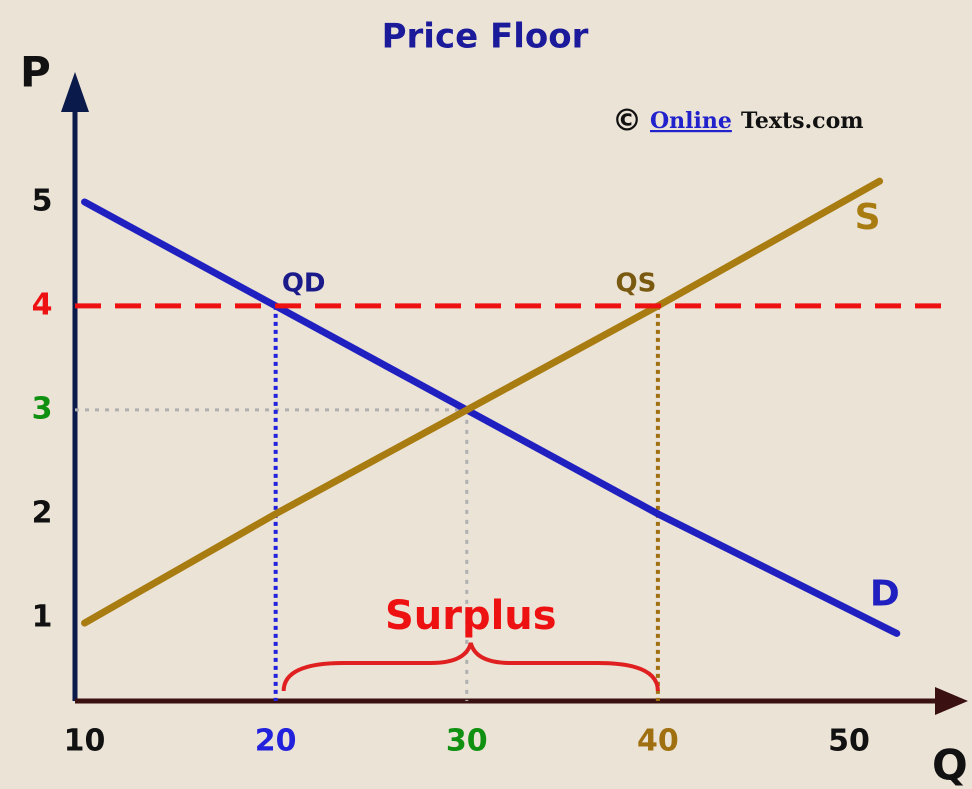 This screenshot has height=789, width=972. Describe the element at coordinates (42, 408) in the screenshot. I see `y-tick-label: 3` at that location.